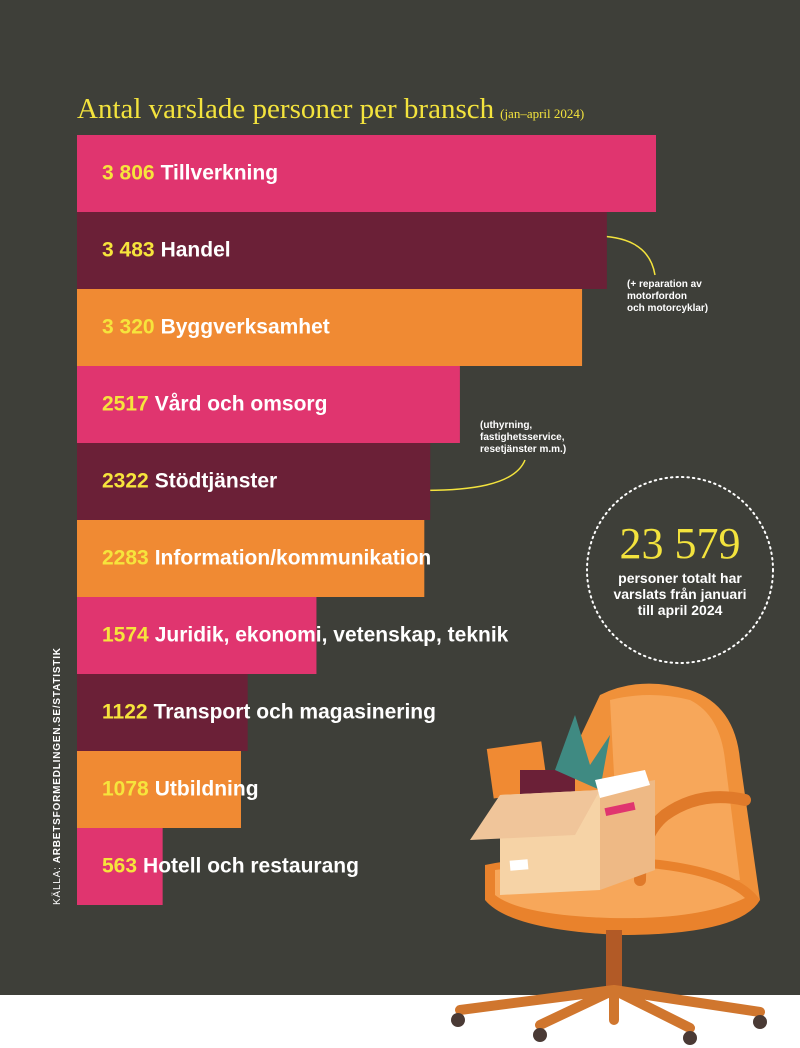  Describe the element at coordinates (293, 557) in the screenshot. I see `category-label: Information/kommunikation` at that location.